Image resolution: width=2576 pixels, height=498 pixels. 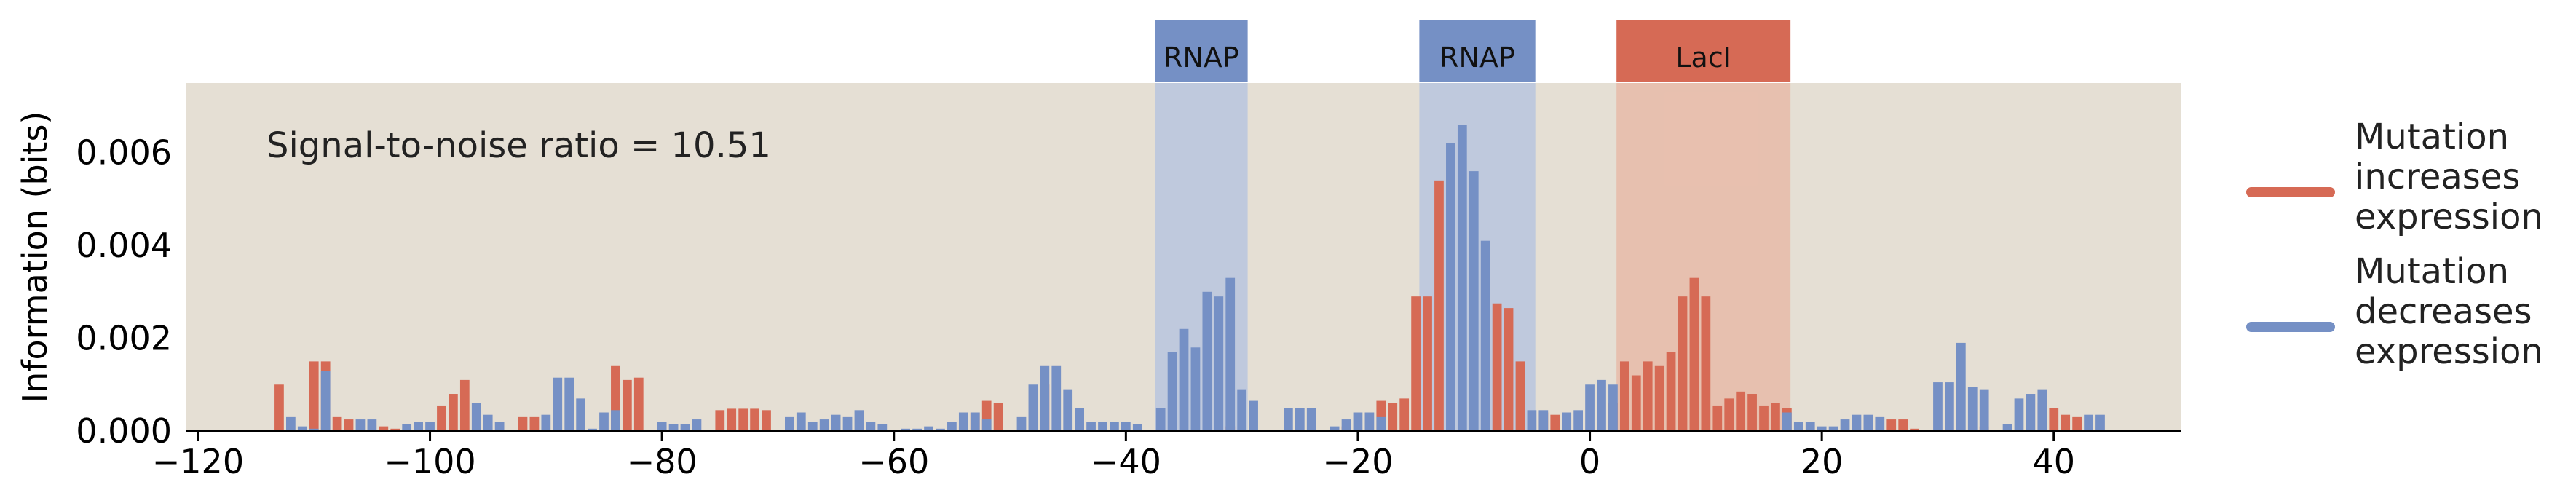 What do you see at coordinates (894, 461) in the screenshot?
I see `x-tick-label: −60` at bounding box center [894, 461].